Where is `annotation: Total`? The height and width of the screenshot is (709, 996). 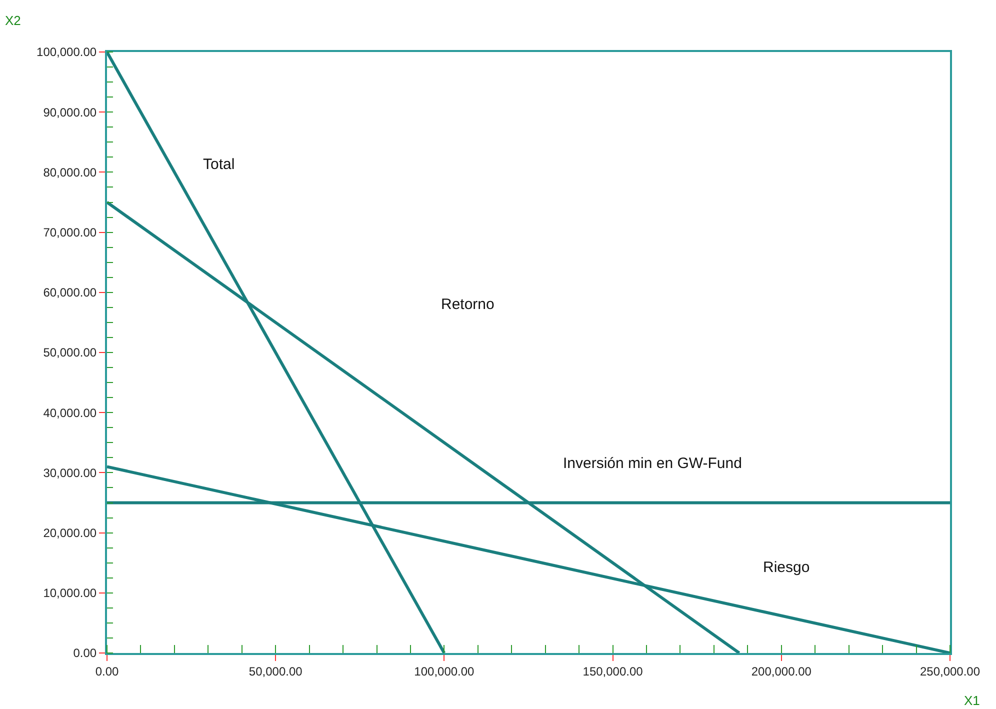 annotation: Total is located at coordinates (219, 164).